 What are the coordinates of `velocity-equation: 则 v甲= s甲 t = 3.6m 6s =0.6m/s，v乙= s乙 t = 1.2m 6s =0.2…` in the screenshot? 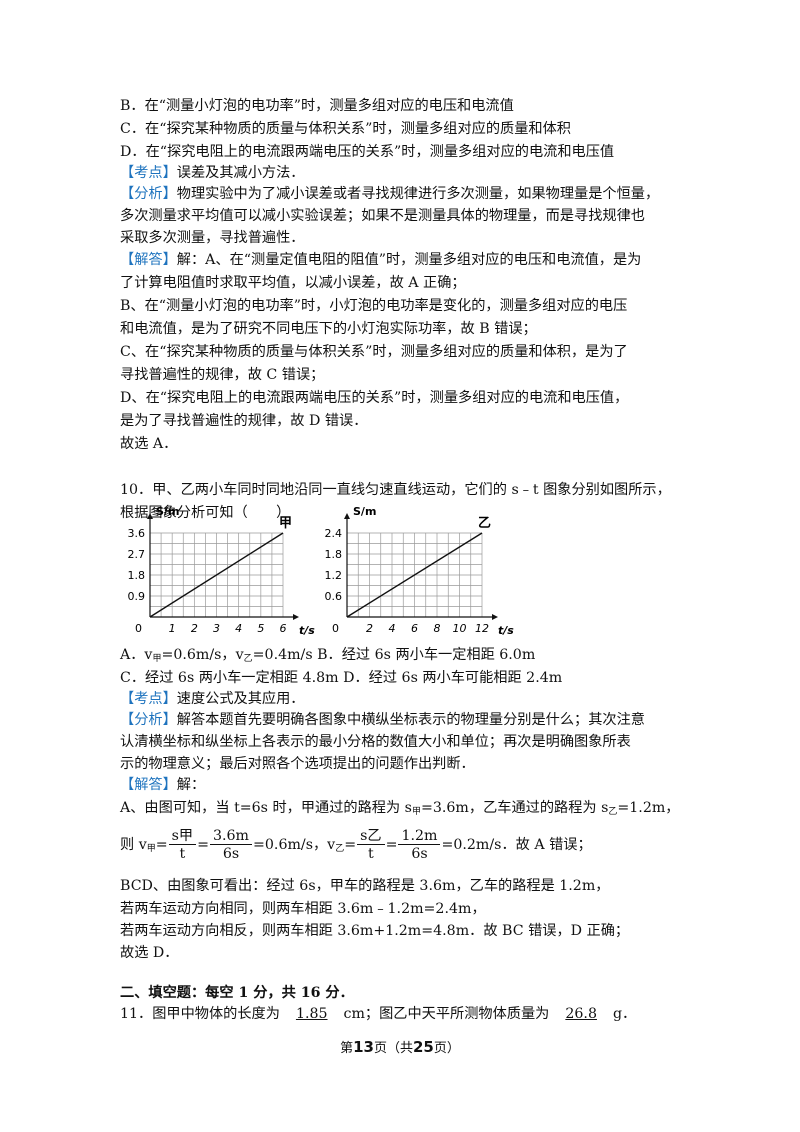 It's located at (356, 845).